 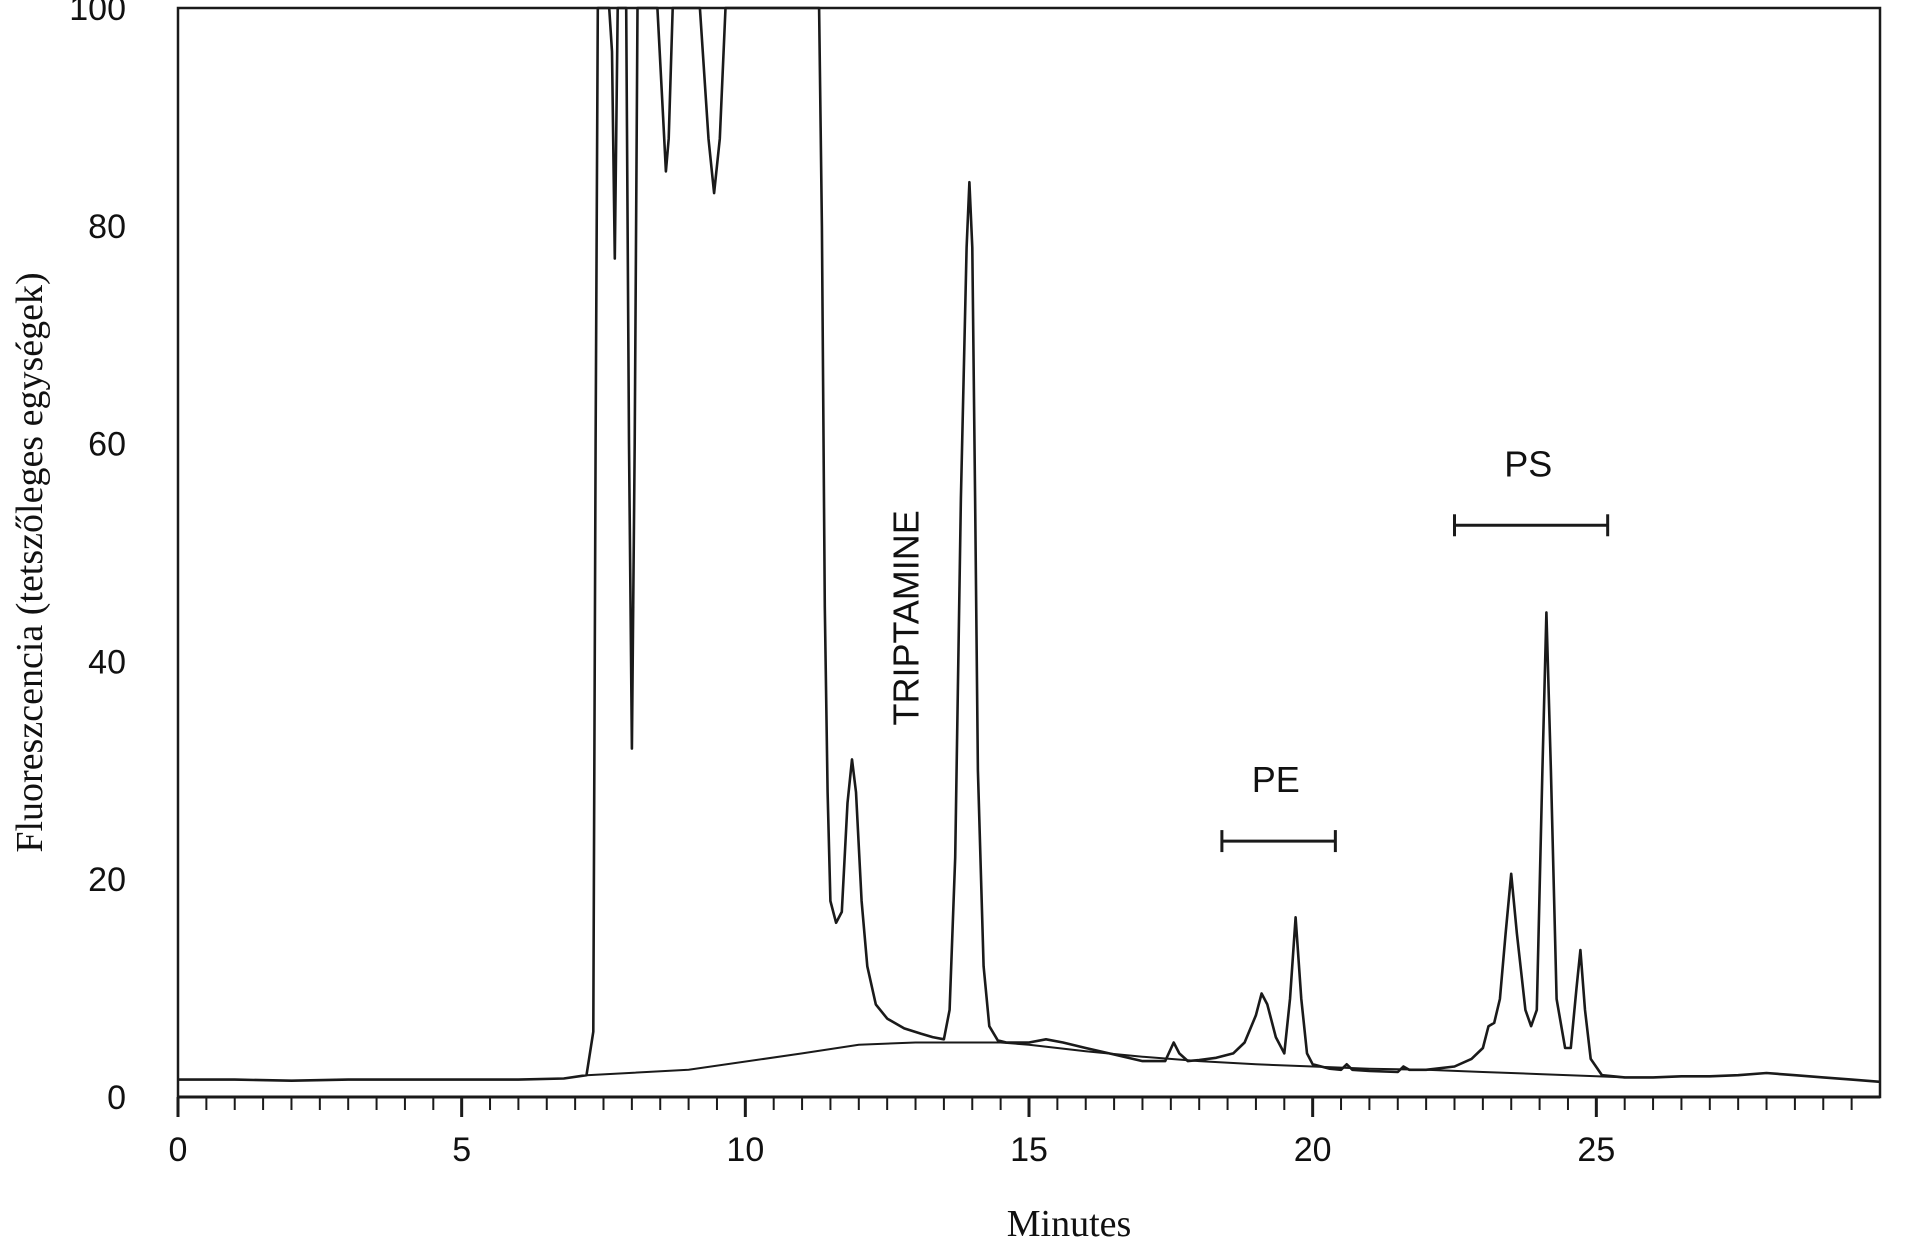 I want to click on y-tick-label: 40, so click(x=107, y=662).